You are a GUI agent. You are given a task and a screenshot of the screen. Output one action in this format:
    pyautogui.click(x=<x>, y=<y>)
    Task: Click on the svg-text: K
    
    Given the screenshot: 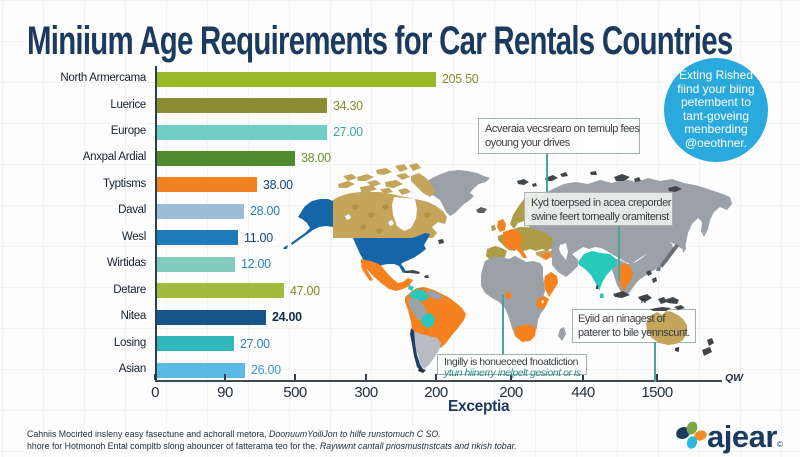 What is the action you would take?
    pyautogui.click(x=643, y=301)
    